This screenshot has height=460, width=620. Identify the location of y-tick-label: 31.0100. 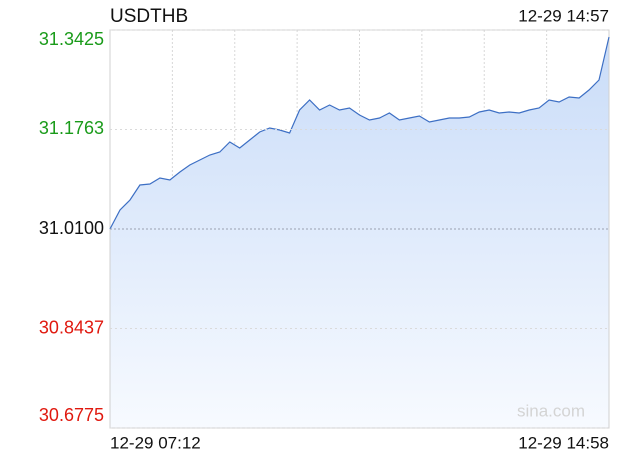
(71, 228).